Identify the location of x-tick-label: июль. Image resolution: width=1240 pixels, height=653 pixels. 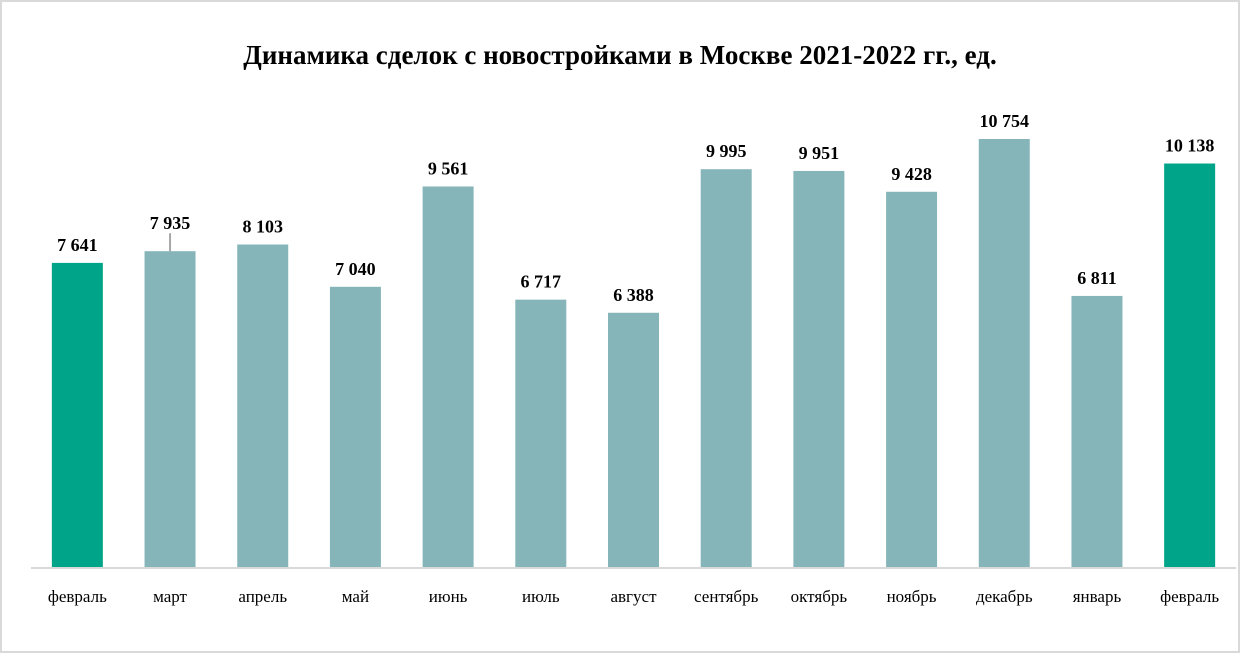
(541, 596).